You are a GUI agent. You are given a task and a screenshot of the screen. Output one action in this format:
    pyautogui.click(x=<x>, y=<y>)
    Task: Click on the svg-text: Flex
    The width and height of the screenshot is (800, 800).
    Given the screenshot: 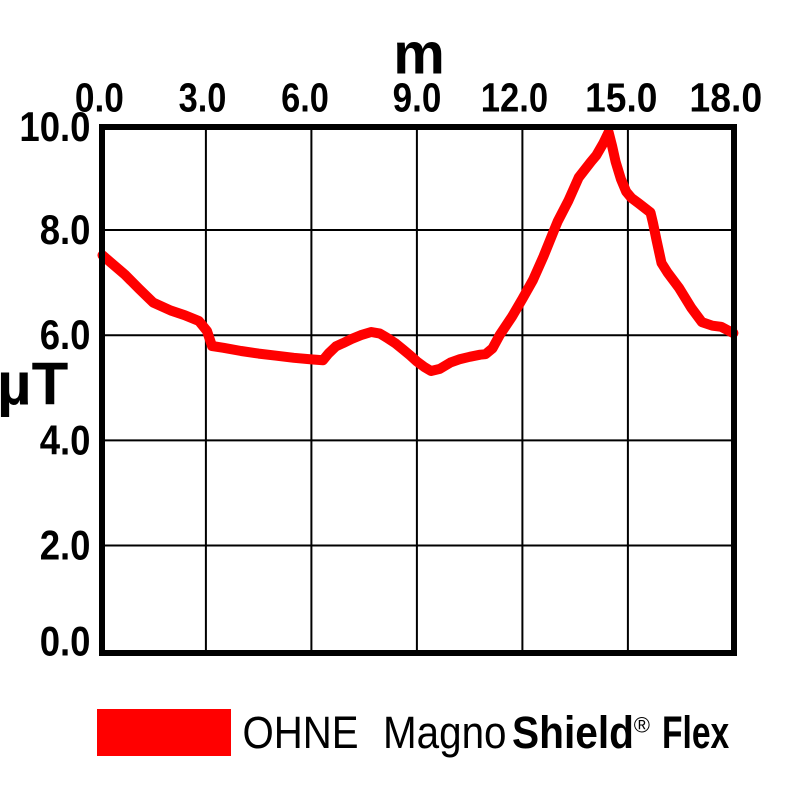 What is the action you would take?
    pyautogui.click(x=695, y=733)
    